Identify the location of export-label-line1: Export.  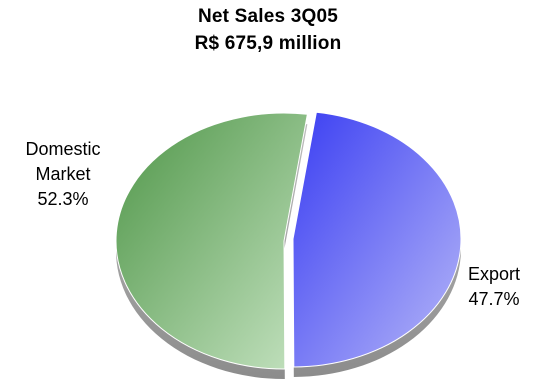
(494, 274).